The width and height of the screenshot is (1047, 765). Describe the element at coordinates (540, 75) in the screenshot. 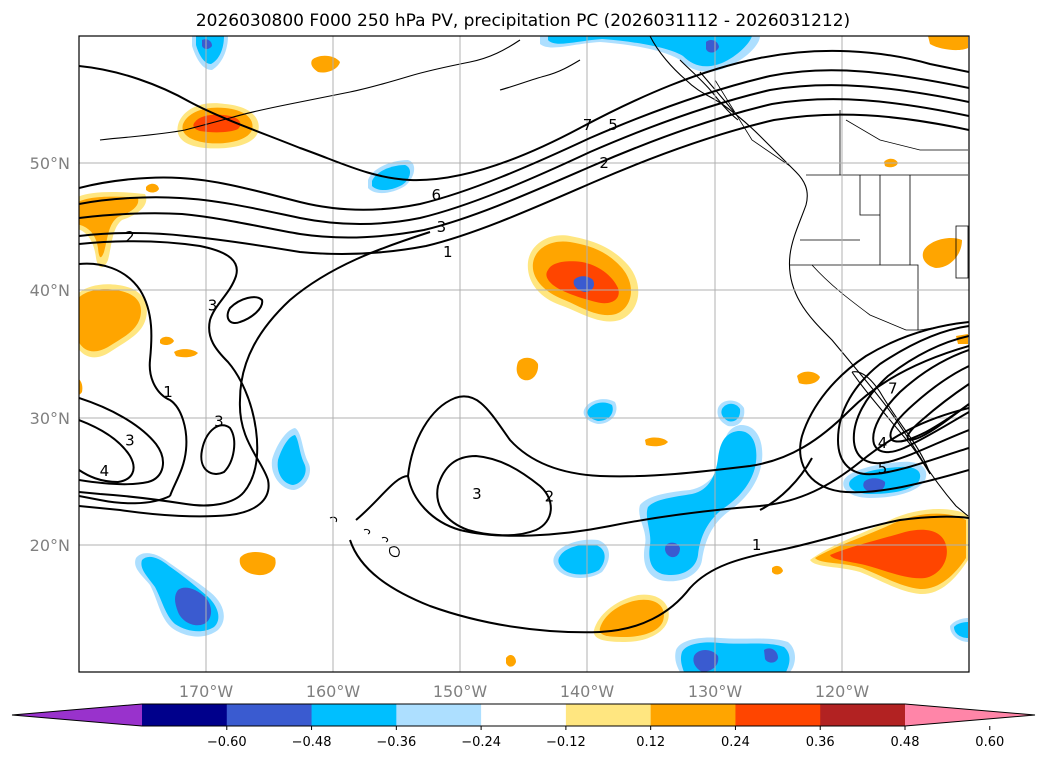

I see `coastline-alaska-peninsula` at that location.